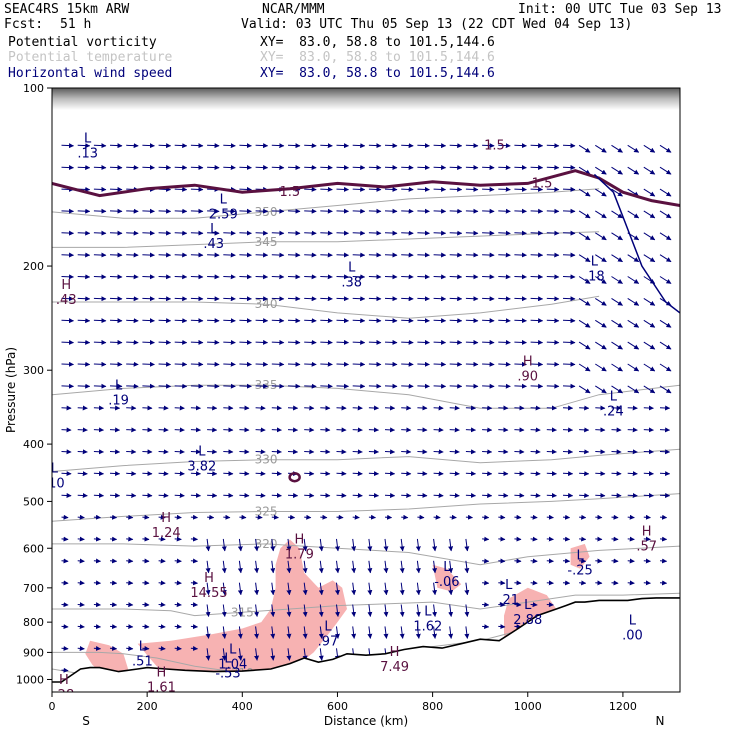 This screenshot has width=740, height=740. Describe the element at coordinates (33, 548) in the screenshot. I see `y-tick-label: 600` at that location.